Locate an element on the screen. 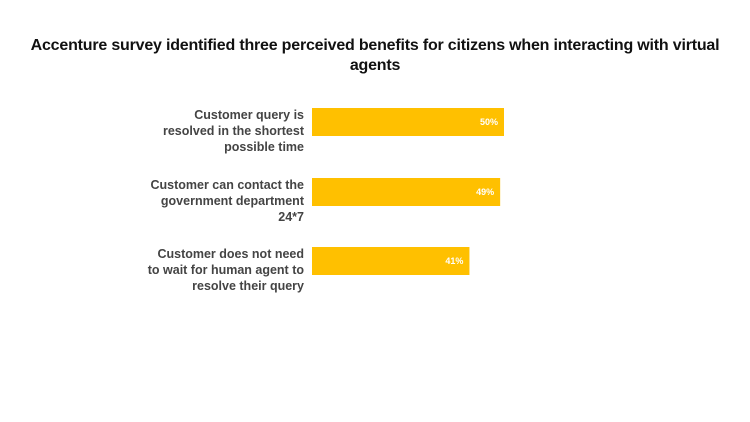 This screenshot has width=750, height=422. category-label-2-line-0: Customer does not need is located at coordinates (230, 254).